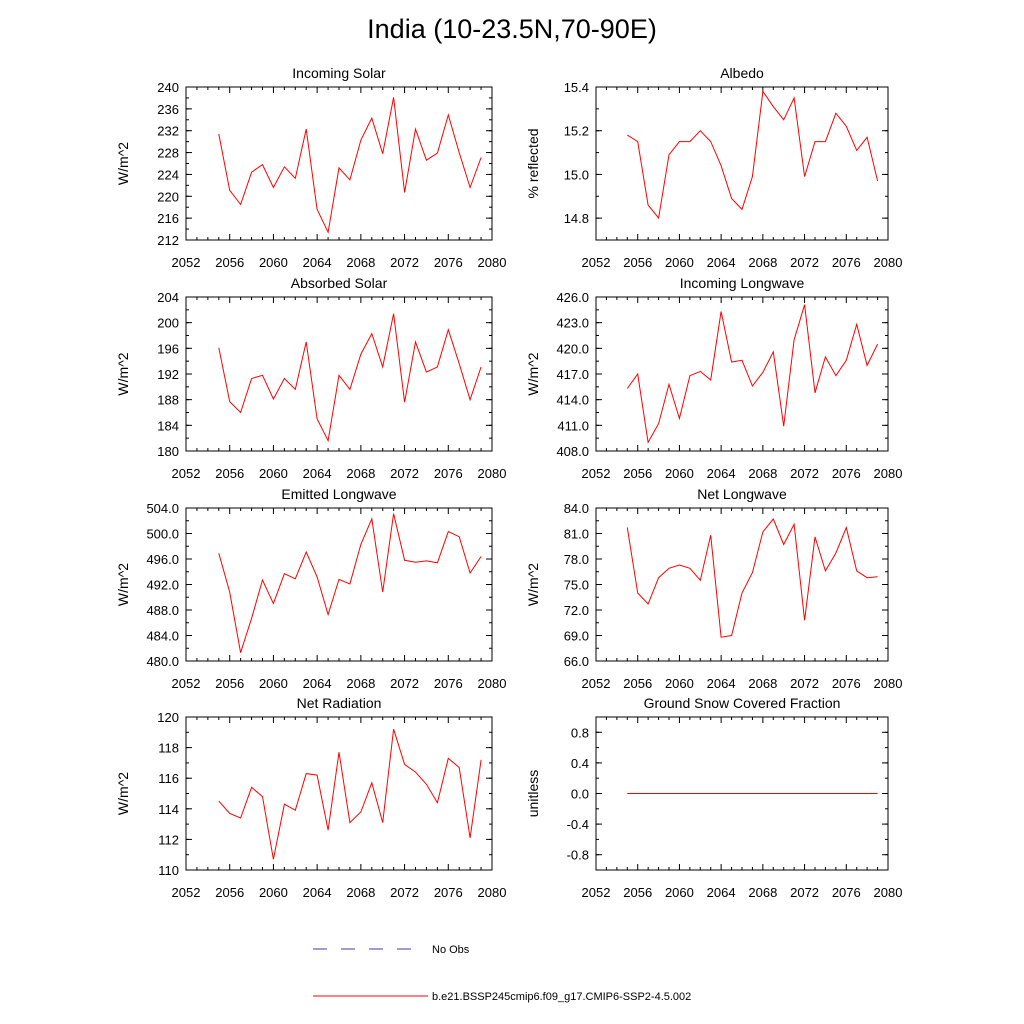 This screenshot has height=1024, width=1024. Describe the element at coordinates (168, 374) in the screenshot. I see `panel-3-ytick-label: 192` at that location.